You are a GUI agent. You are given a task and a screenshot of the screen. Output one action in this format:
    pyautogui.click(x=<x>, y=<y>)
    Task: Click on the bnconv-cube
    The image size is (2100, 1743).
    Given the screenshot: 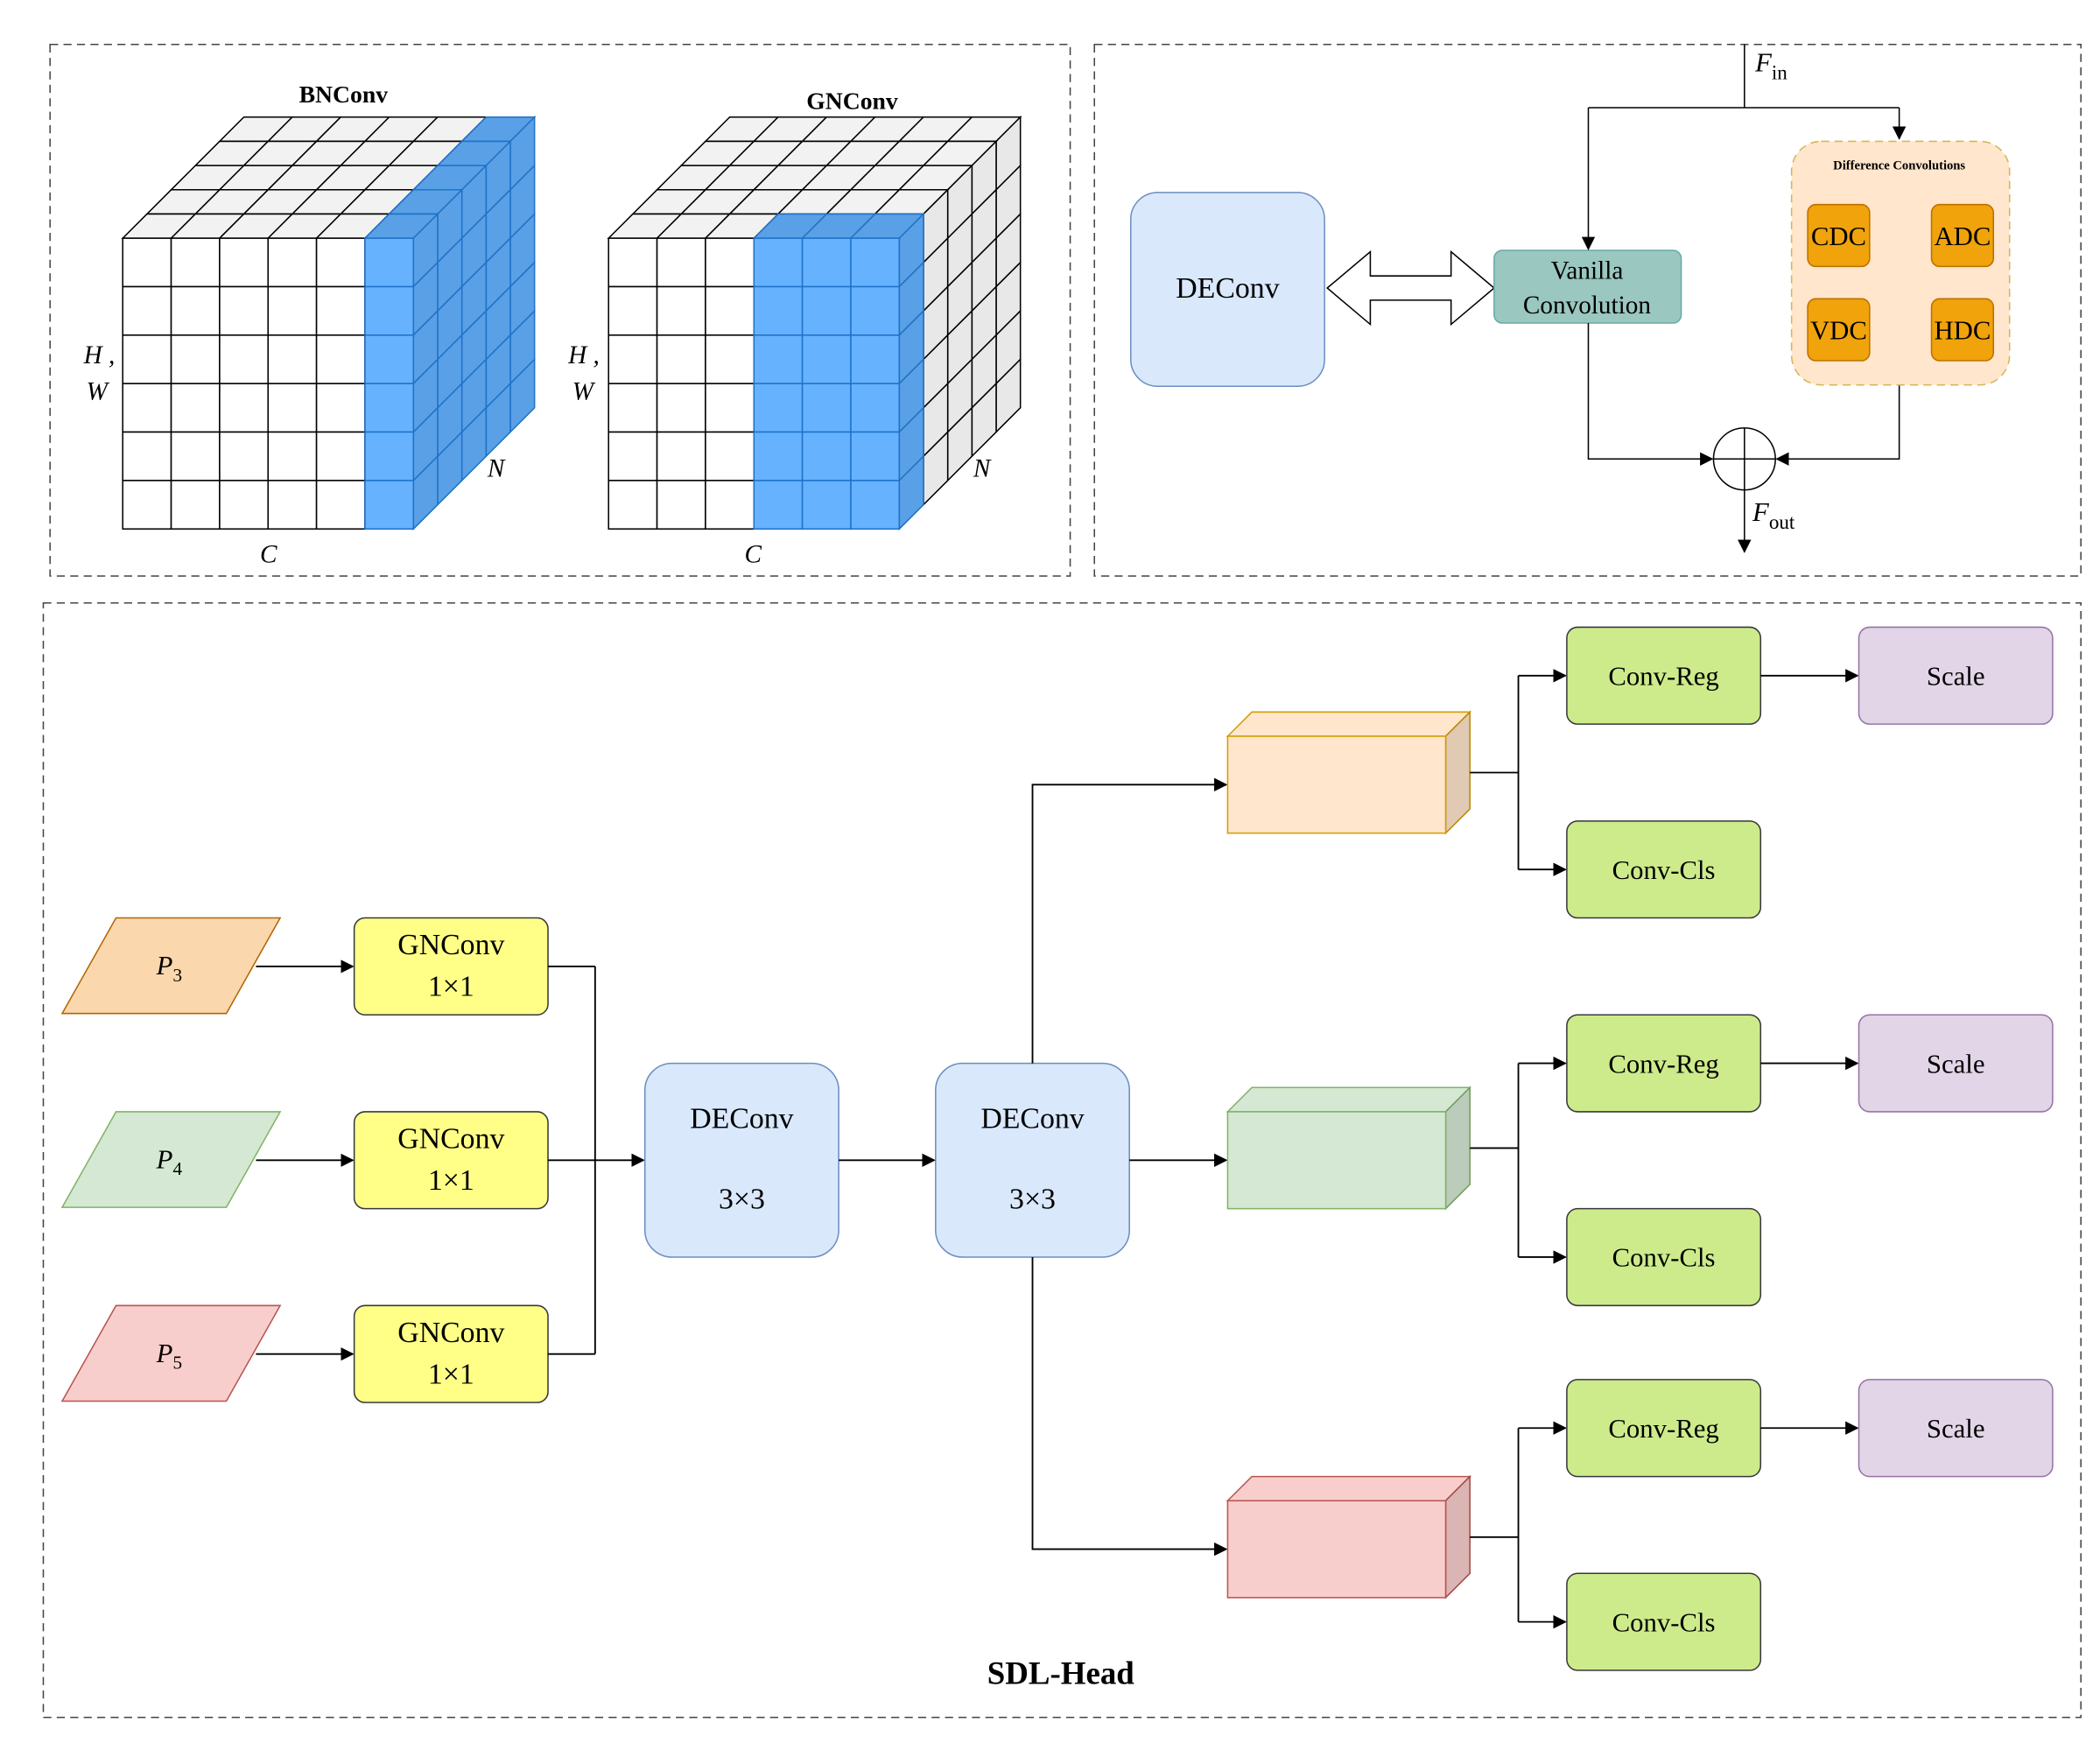 What is the action you would take?
    pyautogui.click(x=329, y=323)
    